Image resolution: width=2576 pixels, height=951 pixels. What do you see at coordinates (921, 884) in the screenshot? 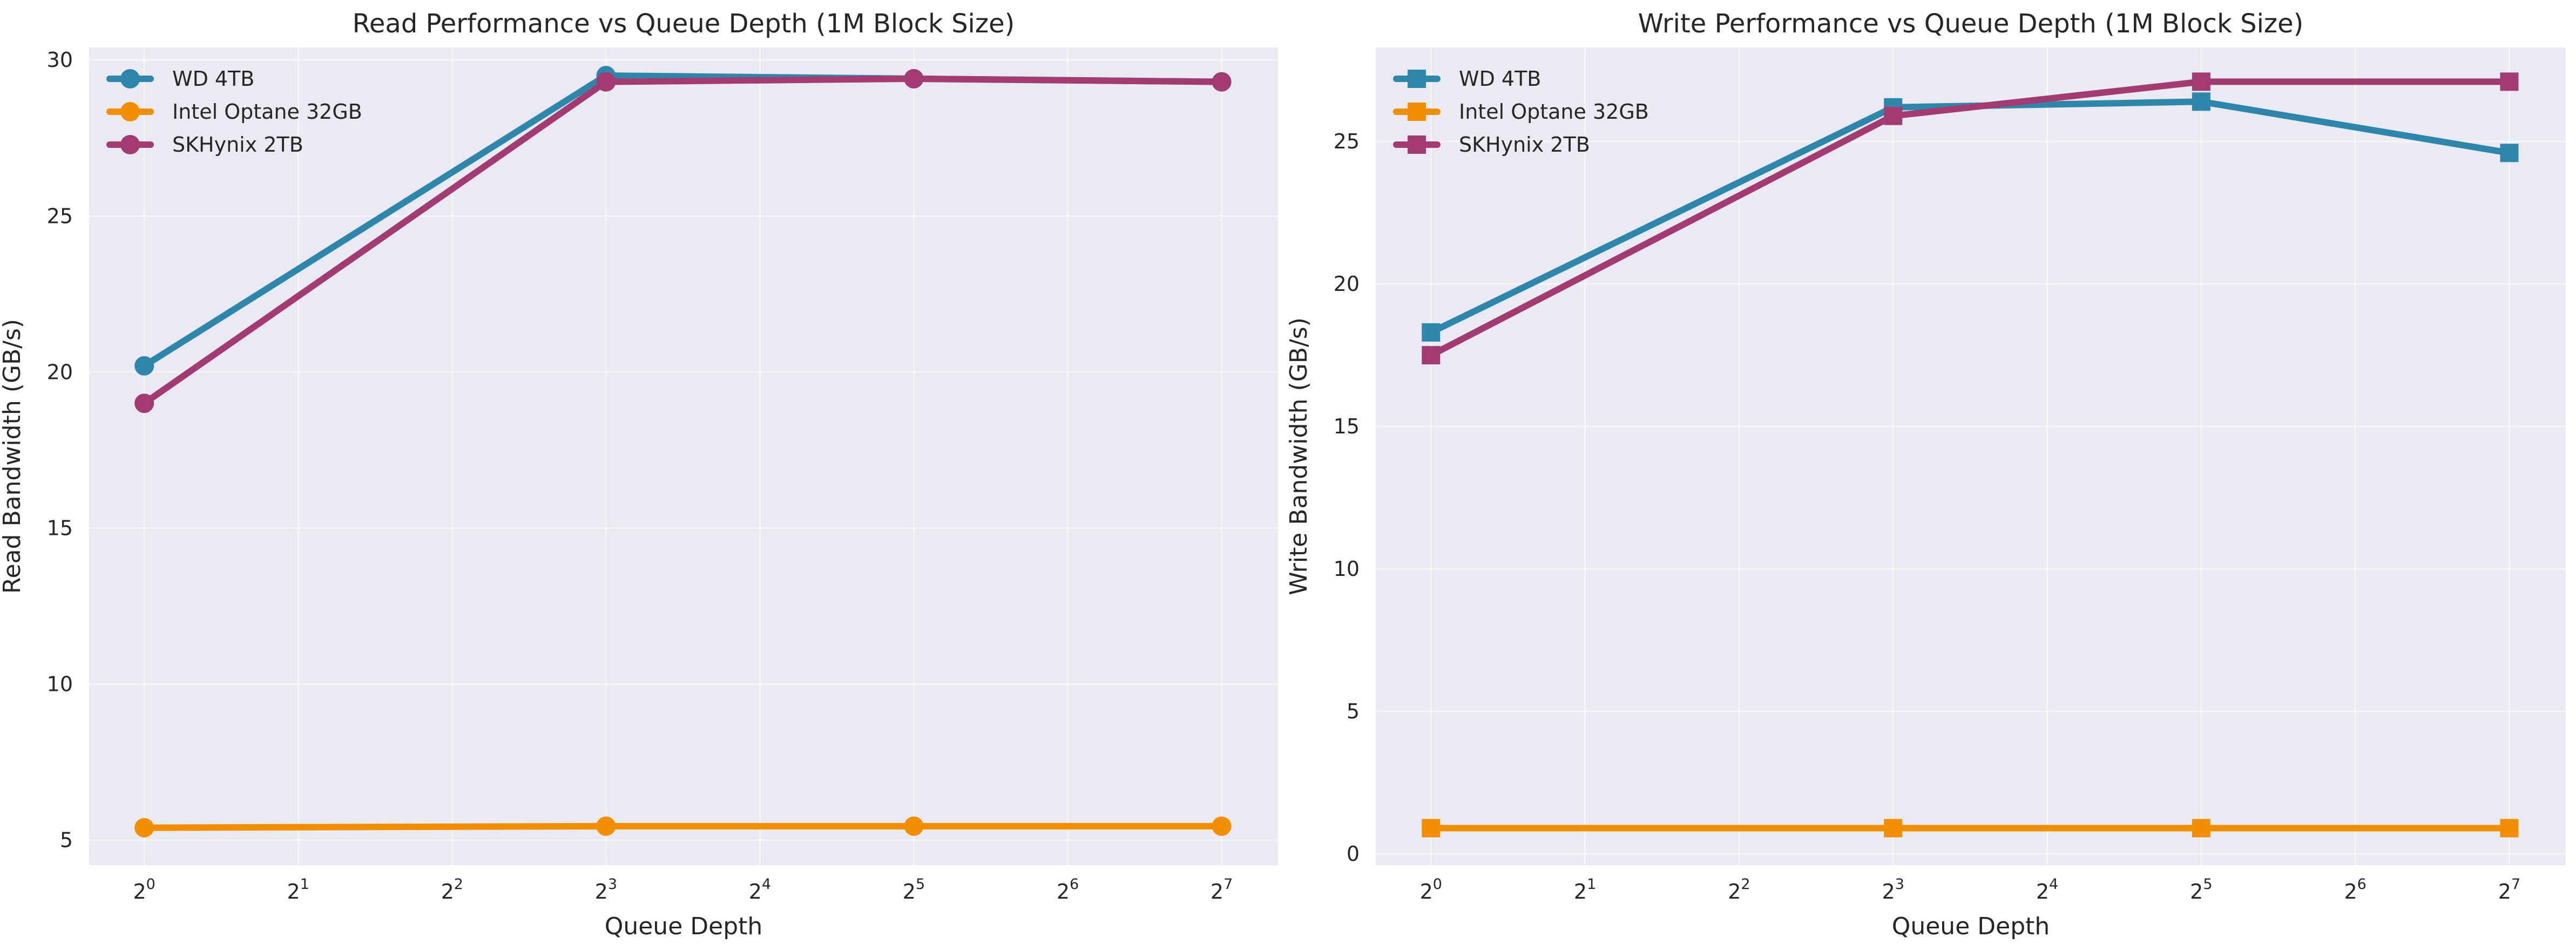
I see `x-tick-exponent: 5` at bounding box center [921, 884].